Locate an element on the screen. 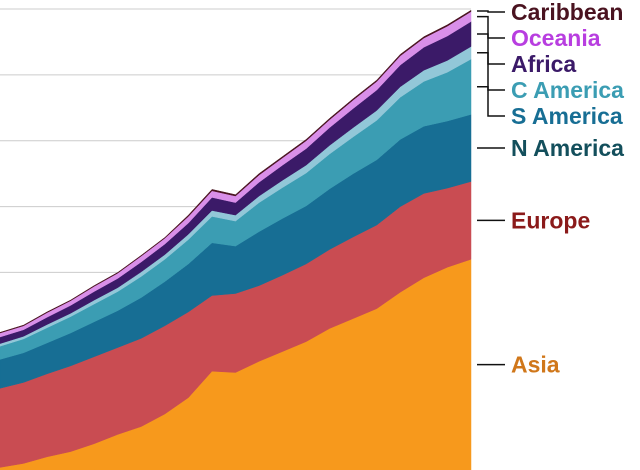 The image size is (640, 470). legend-label-n-america: N America is located at coordinates (567, 148).